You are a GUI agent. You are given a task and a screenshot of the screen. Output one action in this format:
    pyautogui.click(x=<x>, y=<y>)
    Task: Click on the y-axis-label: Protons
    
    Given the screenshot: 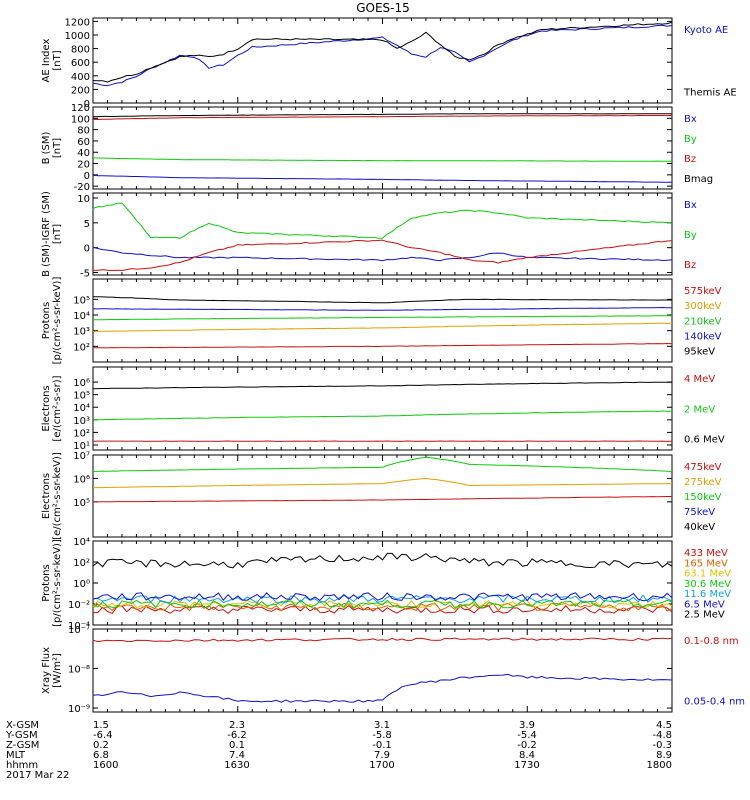 What is the action you would take?
    pyautogui.click(x=46, y=582)
    